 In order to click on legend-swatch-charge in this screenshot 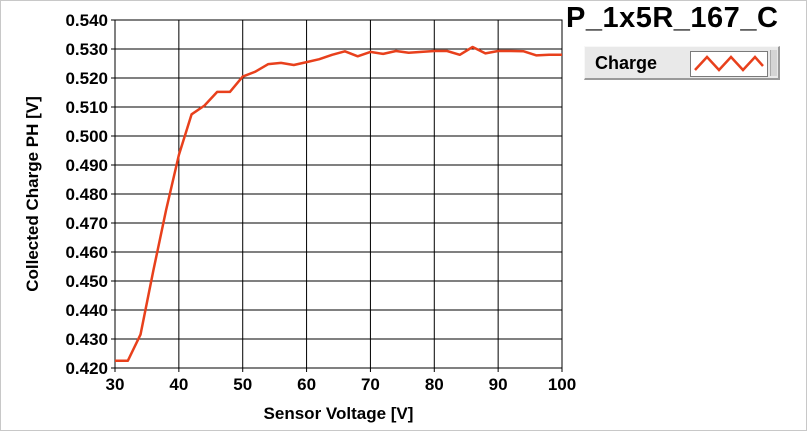, I will do `click(729, 64)`.